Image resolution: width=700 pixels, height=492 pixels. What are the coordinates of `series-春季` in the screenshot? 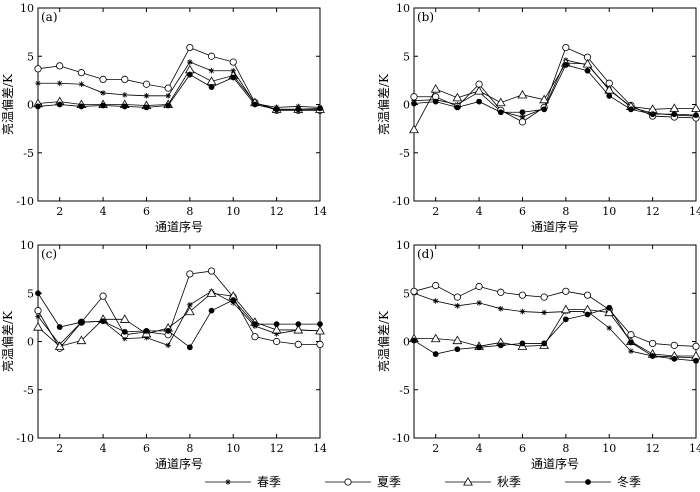 It's located at (179, 85).